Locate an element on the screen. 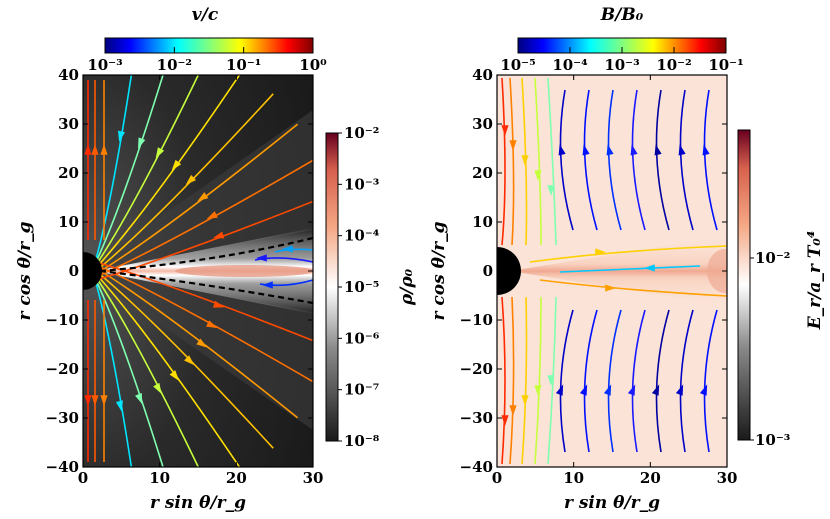 Image resolution: width=830 pixels, height=519 pixels. y-tick-label: 30 is located at coordinates (482, 124).